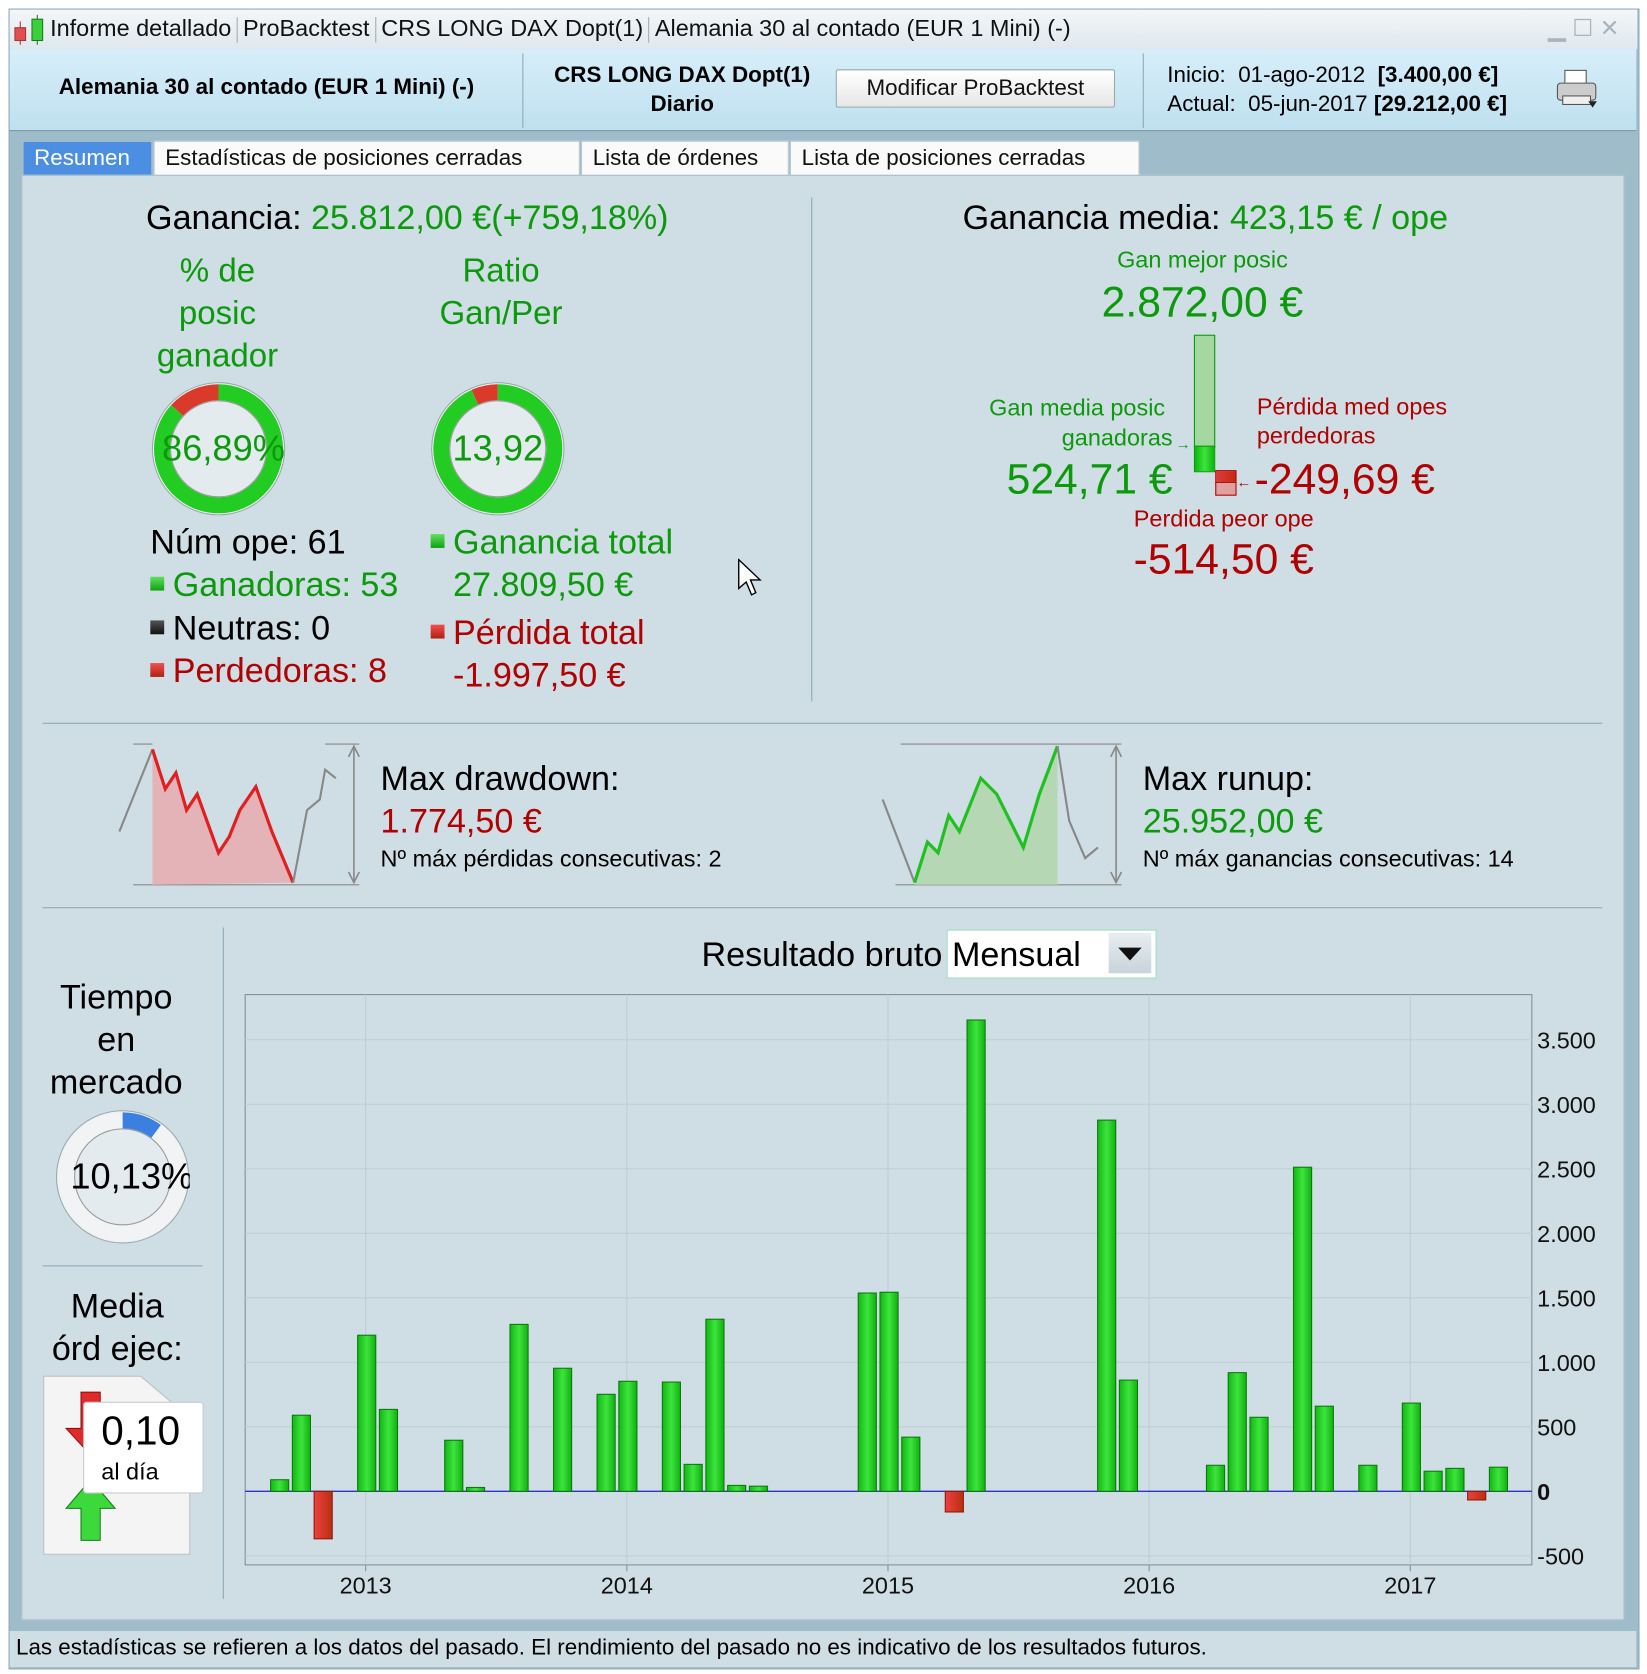 Image resolution: width=1647 pixels, height=1674 pixels. I want to click on chart-title: Resultado bruto, so click(822, 954).